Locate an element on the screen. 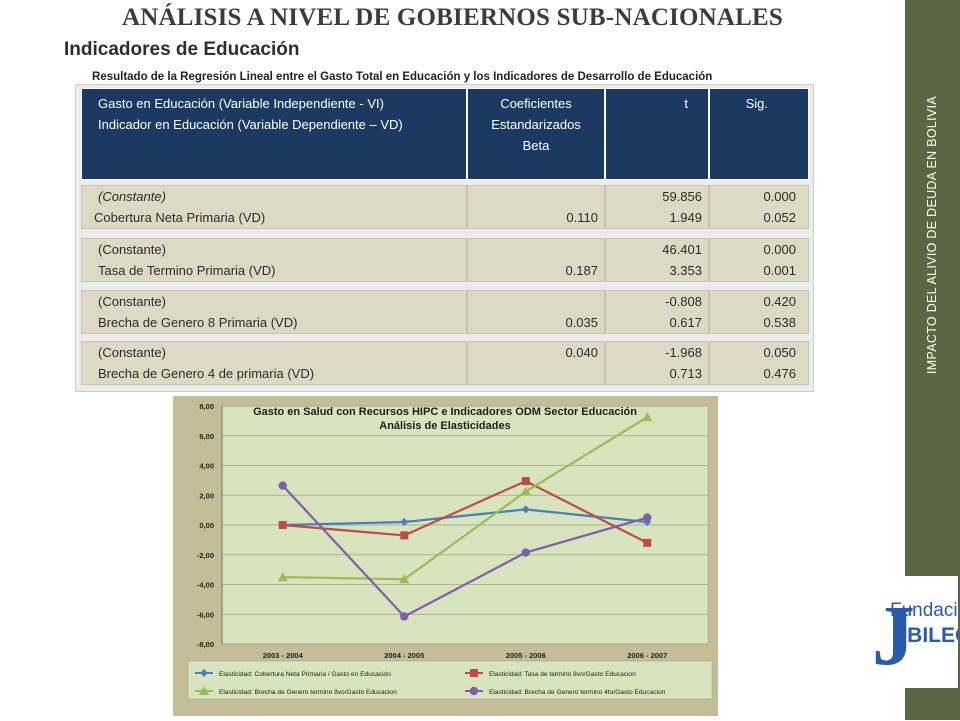 This screenshot has height=721, width=960. group4-sig1: 0.050 is located at coordinates (779, 352).